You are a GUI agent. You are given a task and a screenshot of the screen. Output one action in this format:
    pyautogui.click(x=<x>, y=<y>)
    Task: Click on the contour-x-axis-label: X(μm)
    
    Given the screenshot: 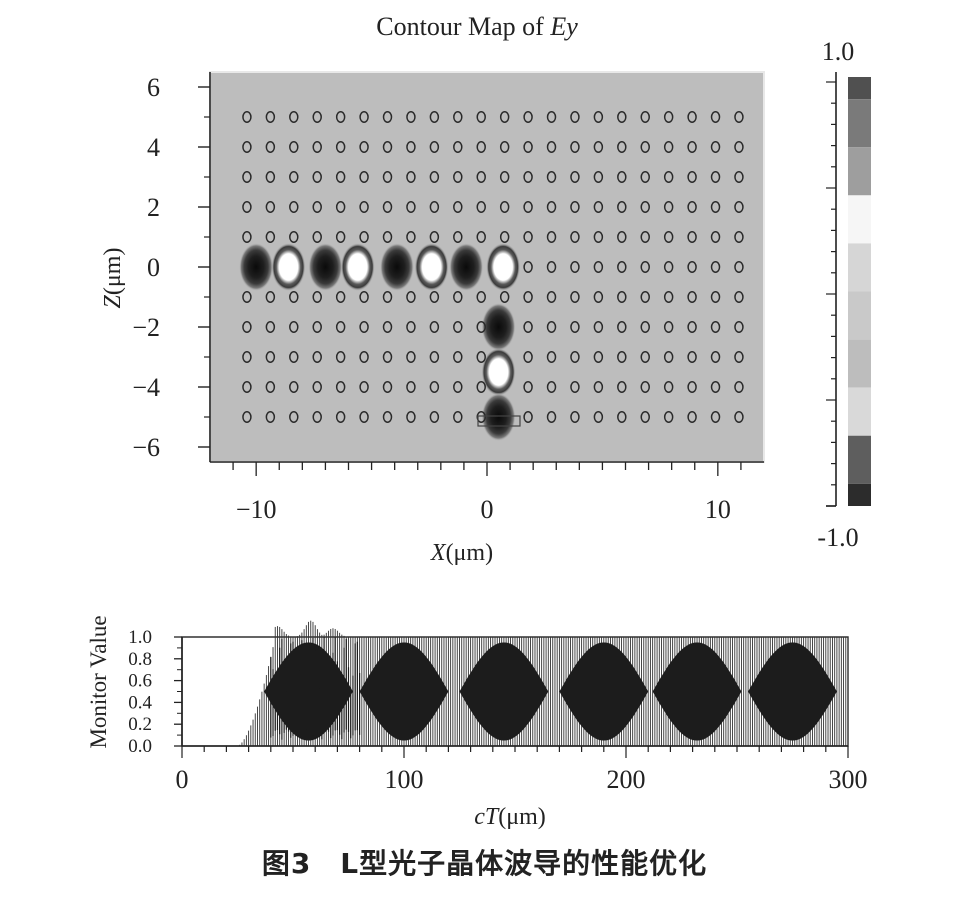 What is the action you would take?
    pyautogui.click(x=461, y=553)
    